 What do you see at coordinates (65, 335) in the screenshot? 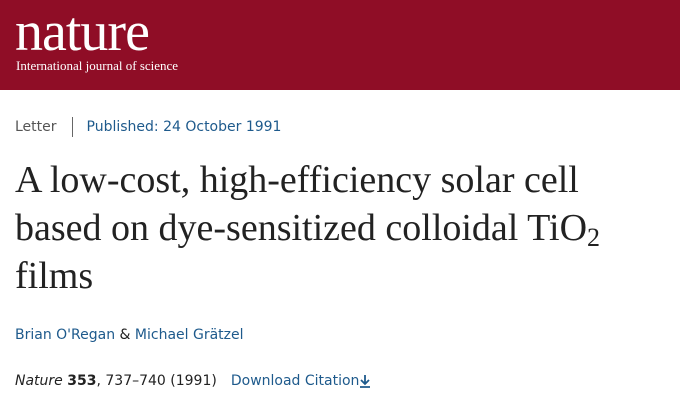
I see `author-link: Brian O'Regan` at bounding box center [65, 335].